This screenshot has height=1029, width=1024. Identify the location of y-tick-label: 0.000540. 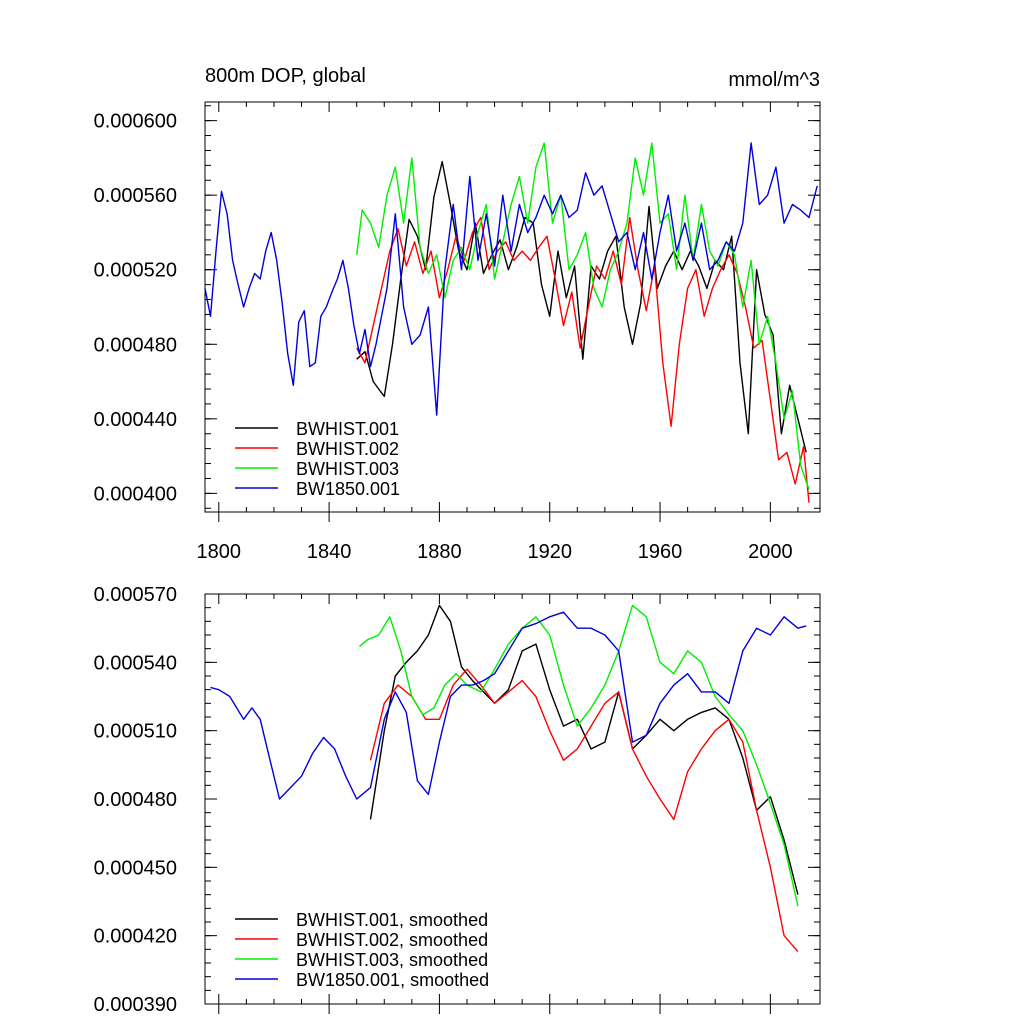
(135, 663).